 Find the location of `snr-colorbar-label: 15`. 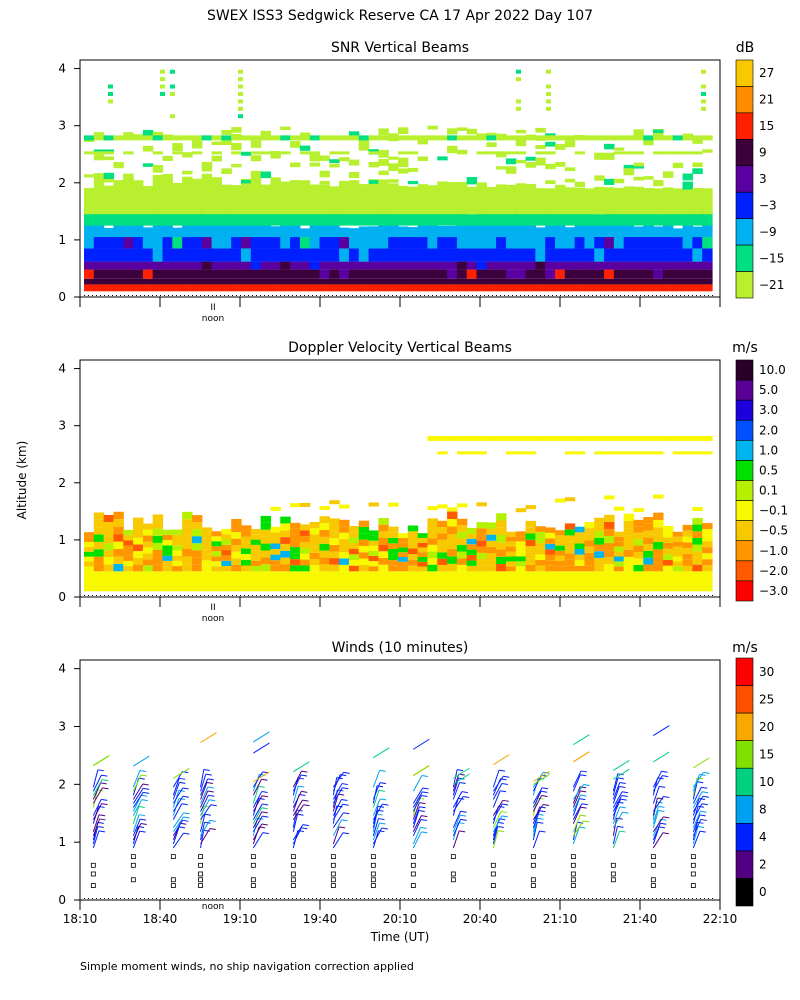

snr-colorbar-label: 15 is located at coordinates (766, 126).